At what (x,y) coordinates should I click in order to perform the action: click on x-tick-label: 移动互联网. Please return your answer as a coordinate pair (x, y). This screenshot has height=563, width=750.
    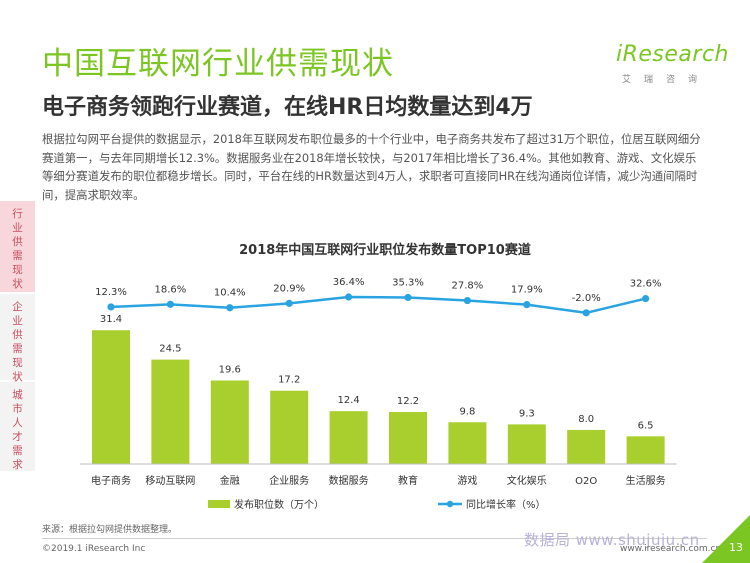
    Looking at the image, I should click on (170, 480).